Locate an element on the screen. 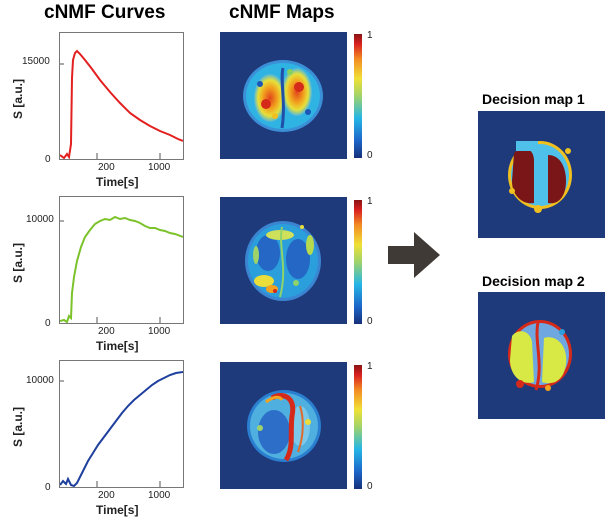 The image size is (608, 520). curve2-ylabel: S [a.u.] is located at coordinates (18, 263).